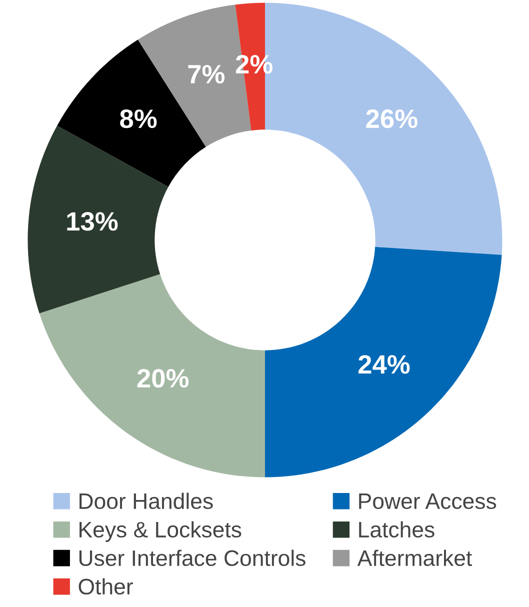  What do you see at coordinates (138, 118) in the screenshot?
I see `data-label: 8%` at bounding box center [138, 118].